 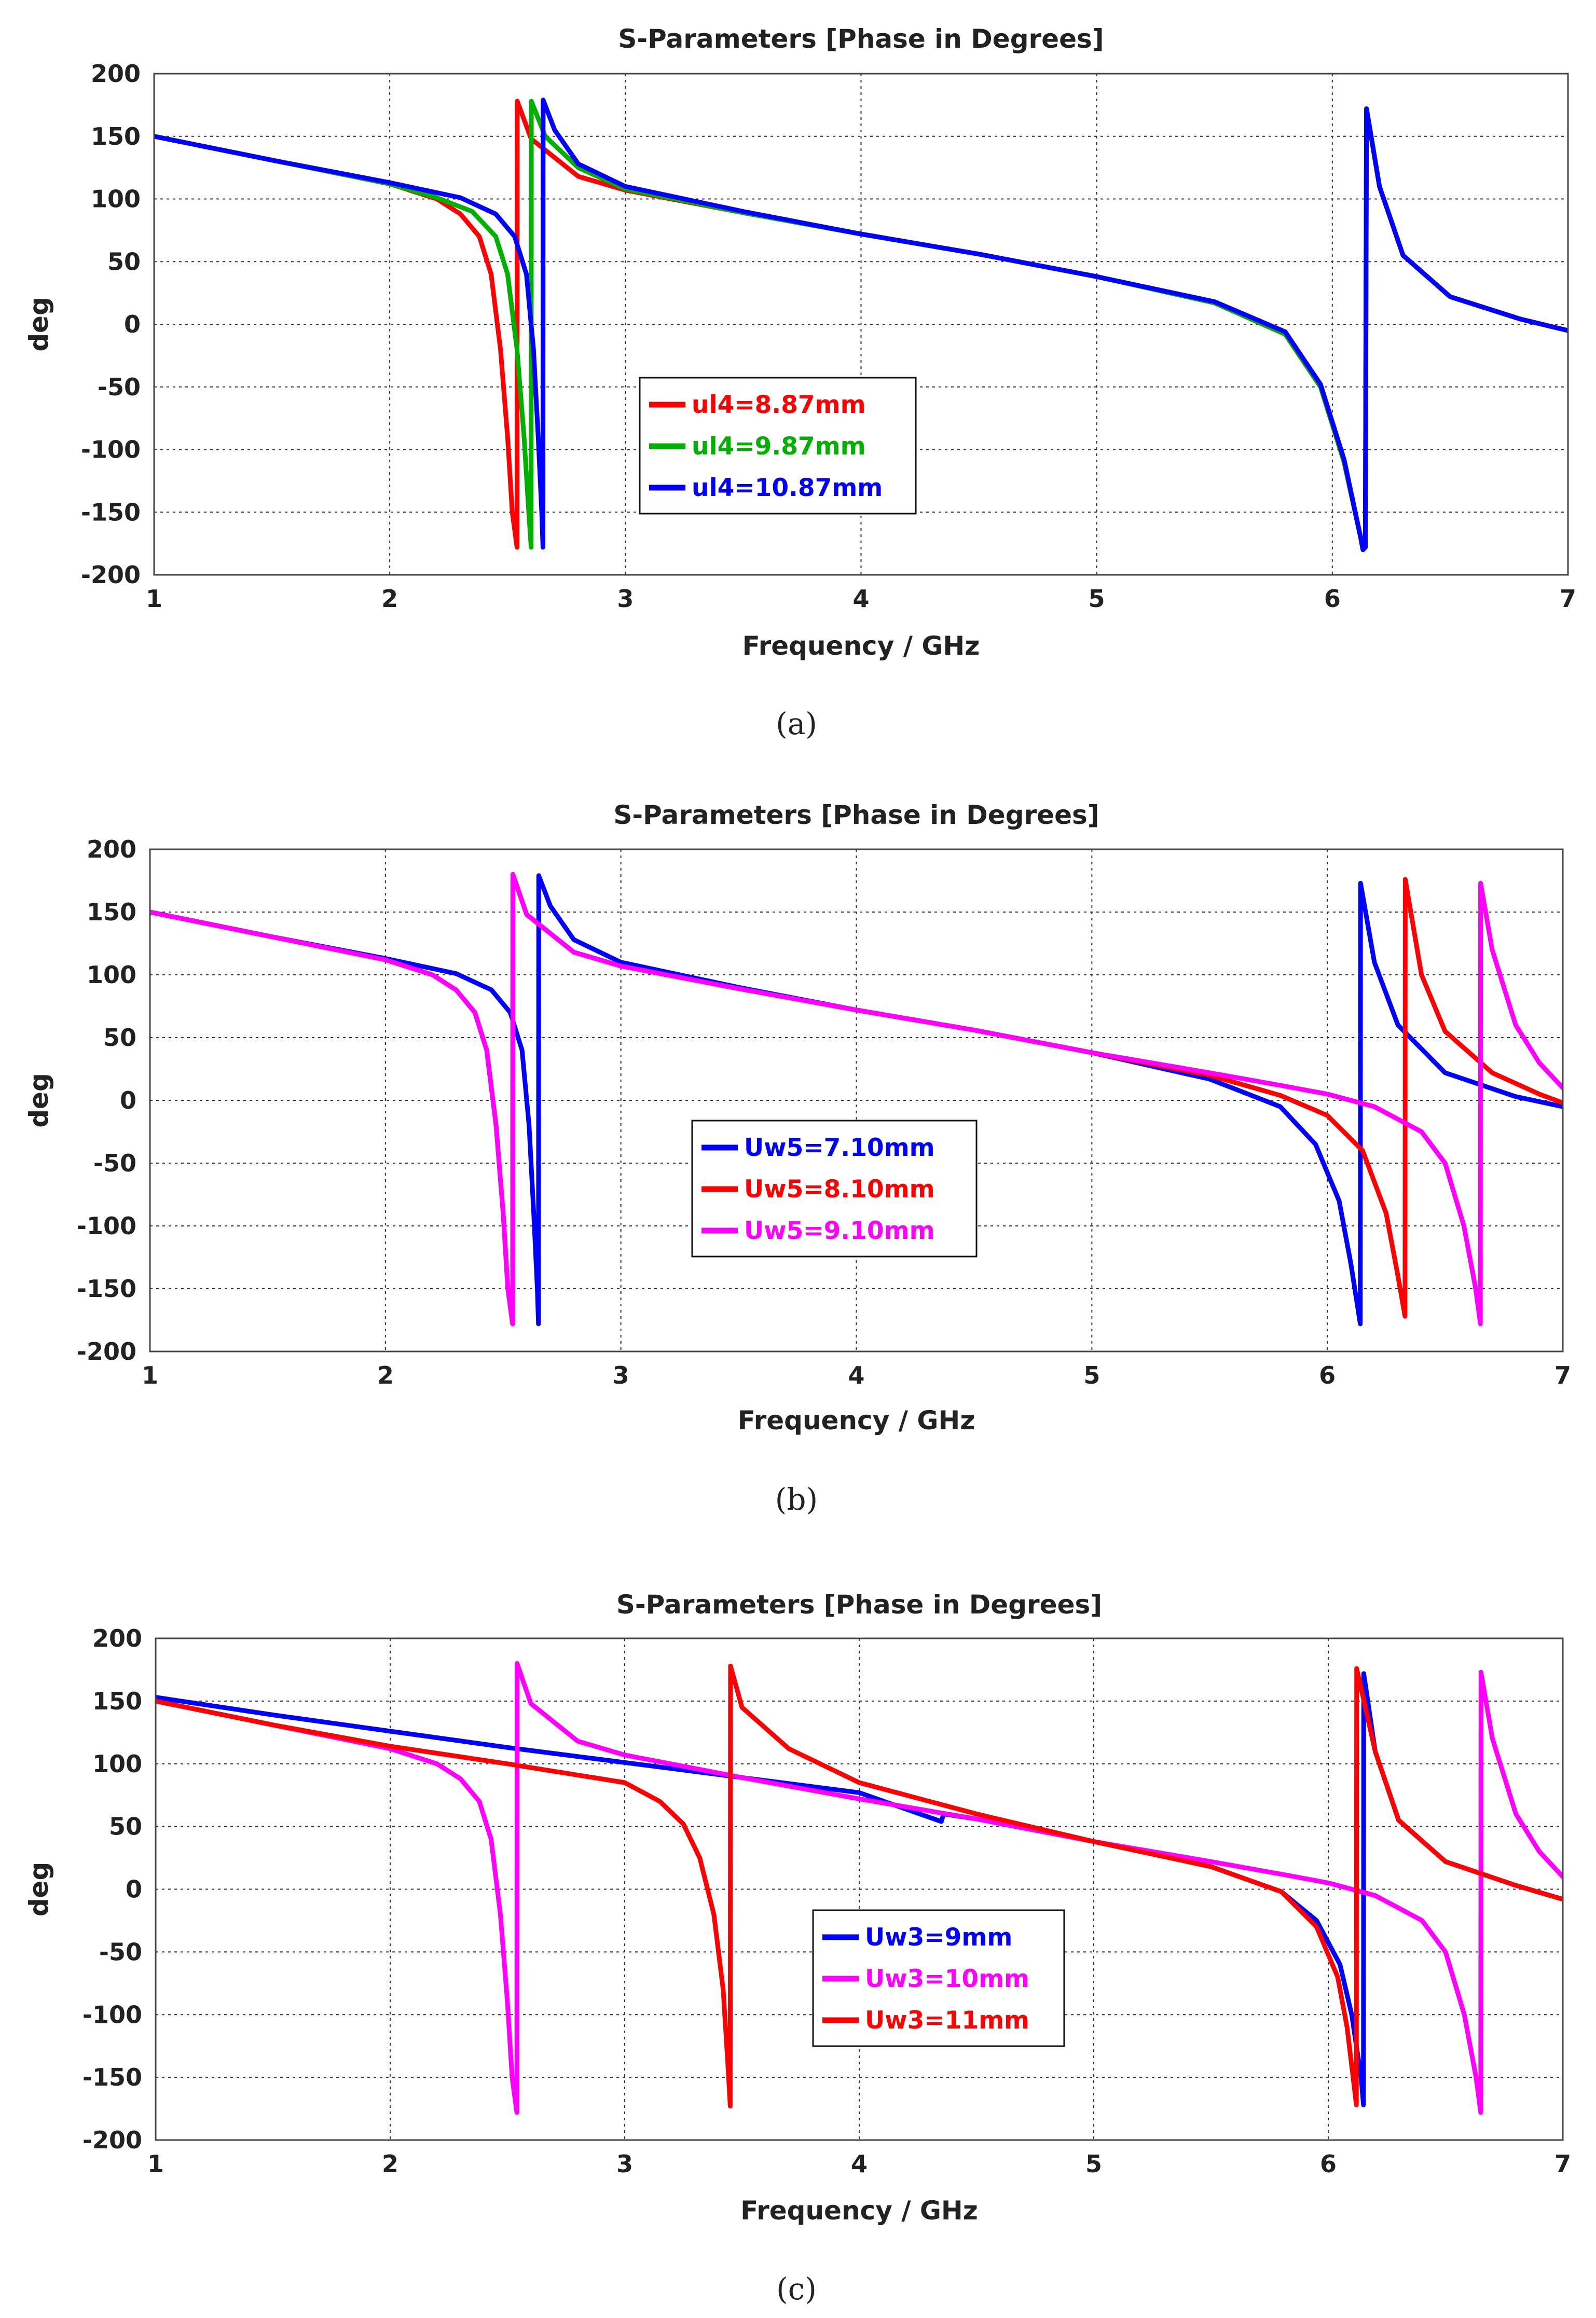 What do you see at coordinates (779, 405) in the screenshot?
I see `legend-entry: ul4=8.87mm` at bounding box center [779, 405].